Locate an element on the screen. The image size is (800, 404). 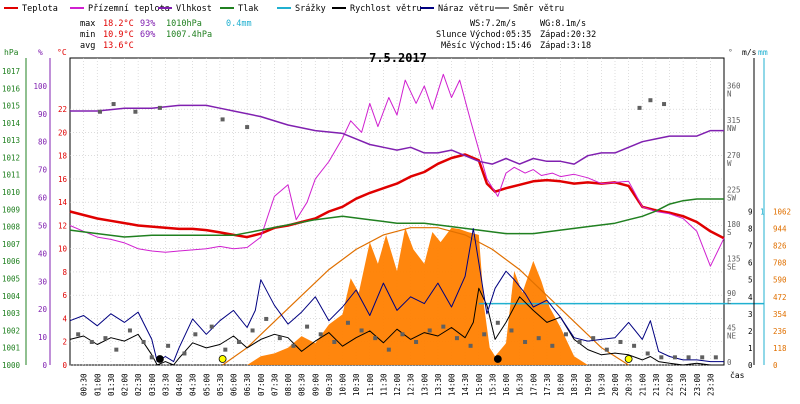
tick-wm2: 472 is located at coordinates (780, 297).